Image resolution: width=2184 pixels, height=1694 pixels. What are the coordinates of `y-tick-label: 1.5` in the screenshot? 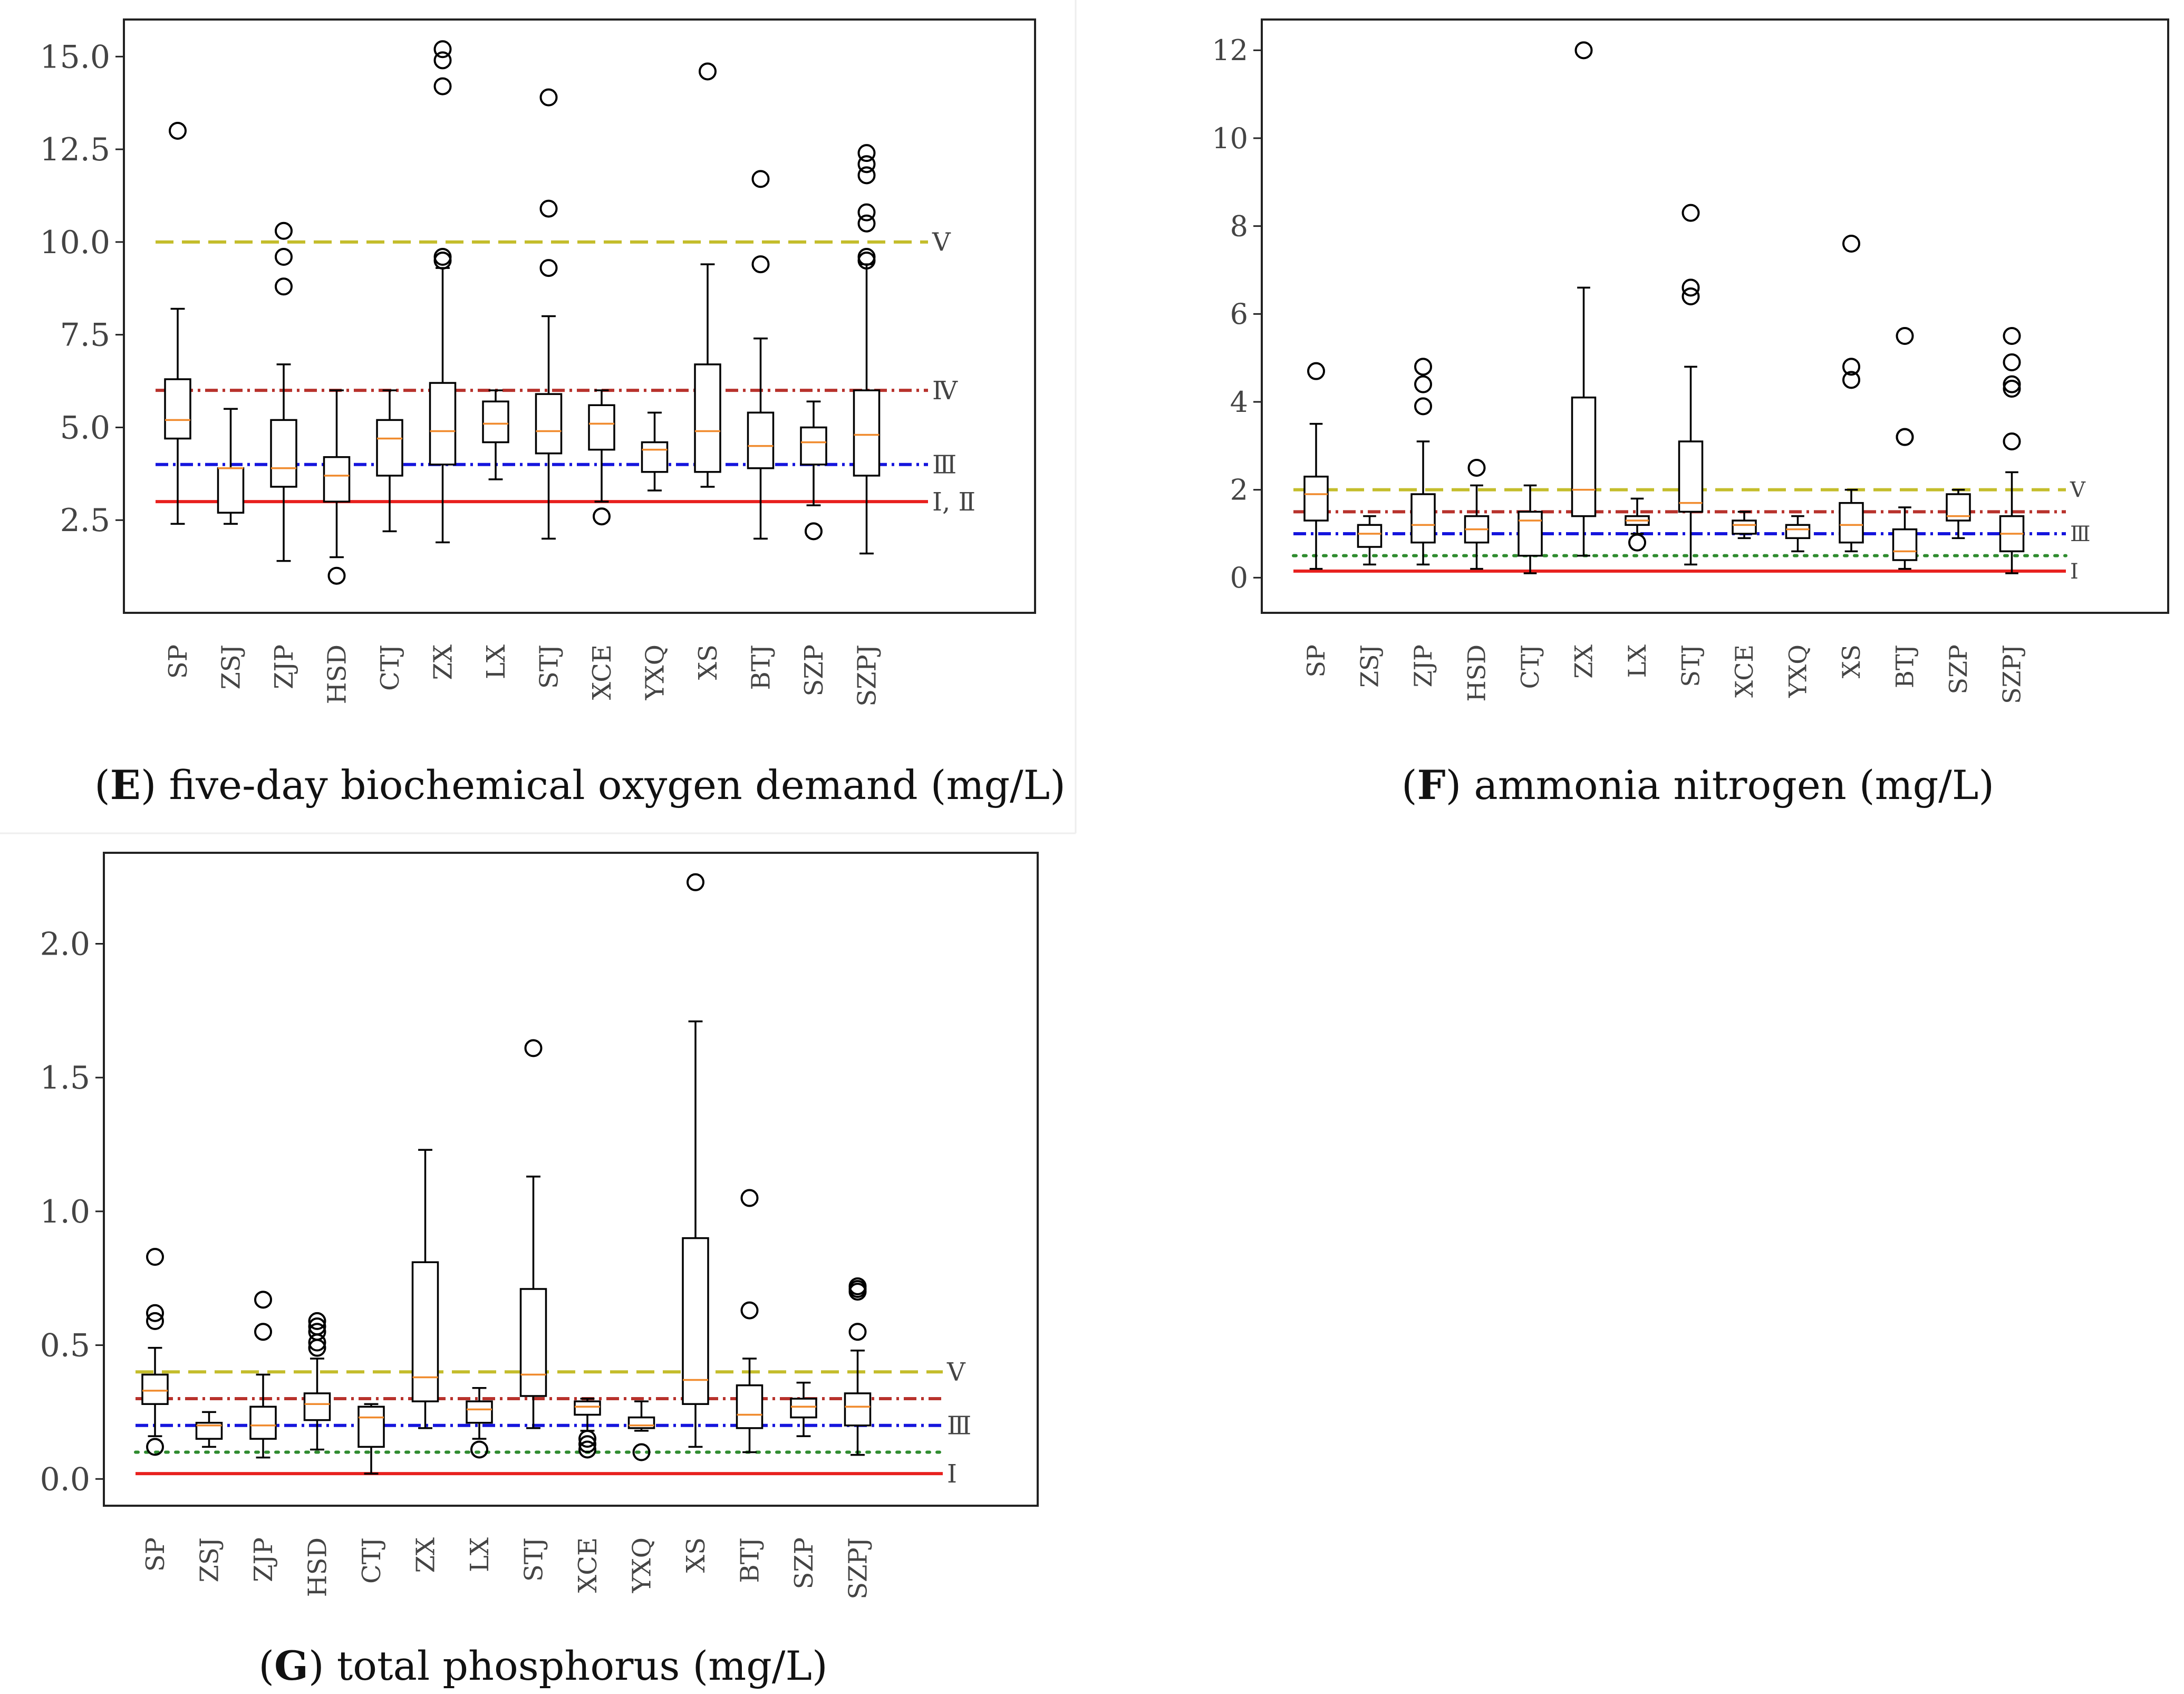 It's located at (65, 1078).